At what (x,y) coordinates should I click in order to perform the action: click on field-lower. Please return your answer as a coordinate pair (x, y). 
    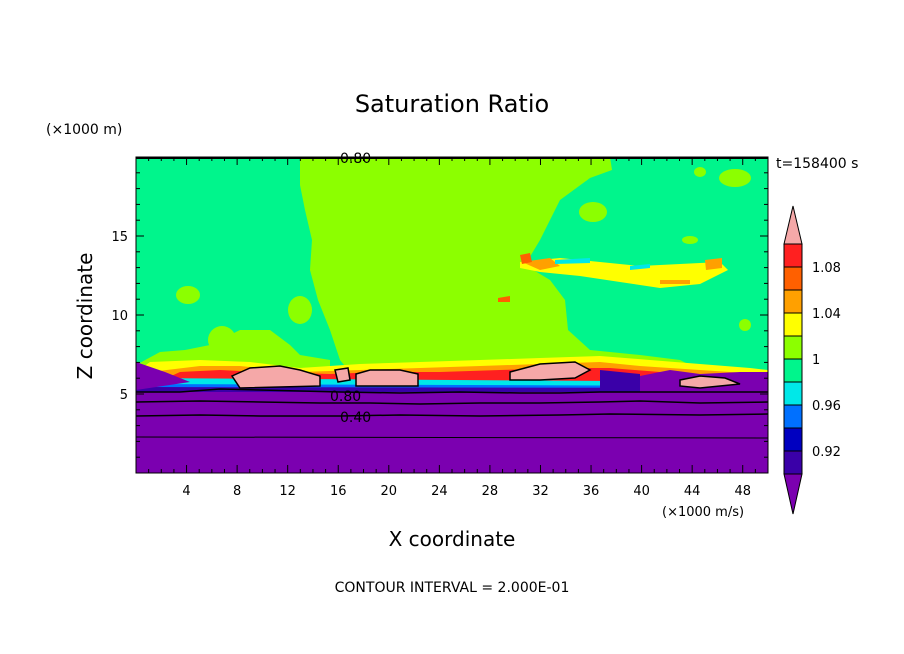
    Looking at the image, I should click on (452, 432).